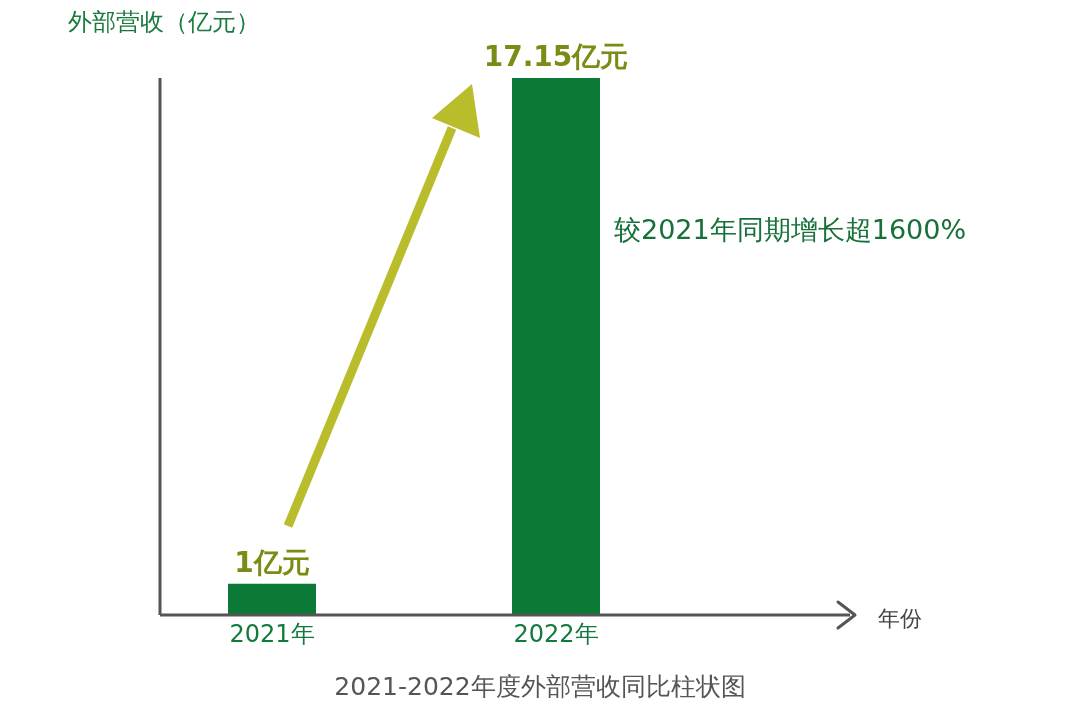 This screenshot has width=1080, height=720. I want to click on x-axis-title: 年份, so click(900, 619).